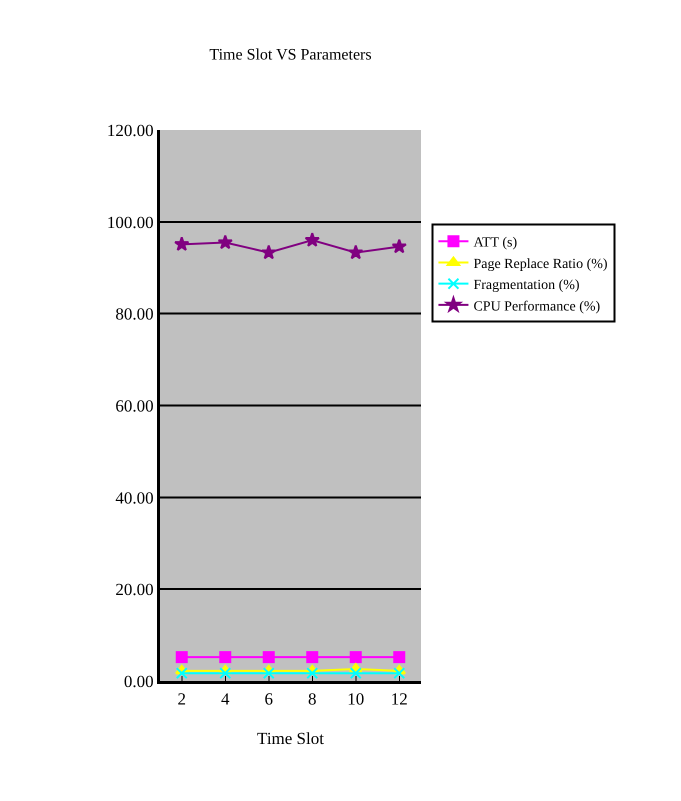  What do you see at coordinates (268, 698) in the screenshot?
I see `x-tick-label: 6` at bounding box center [268, 698].